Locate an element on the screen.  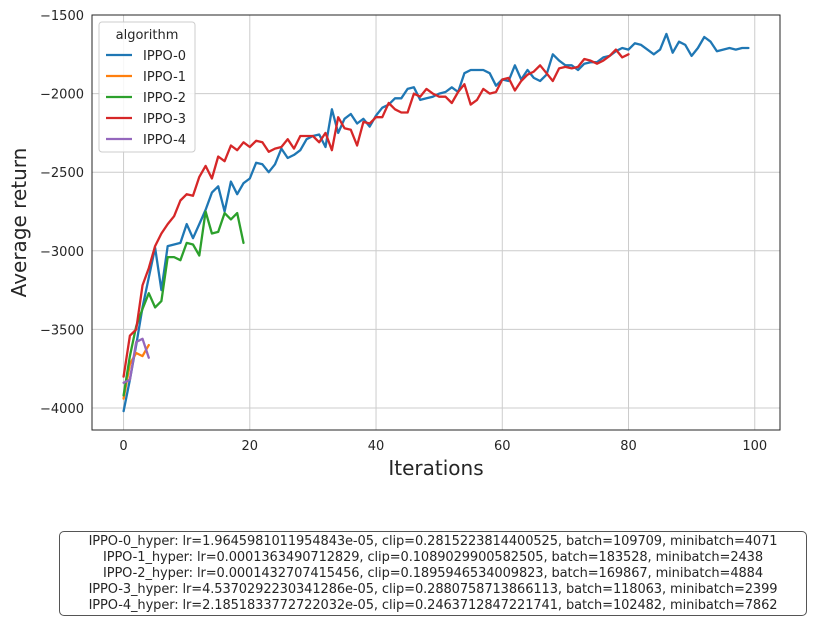
y-tick-label: −3000 is located at coordinates (62, 252).